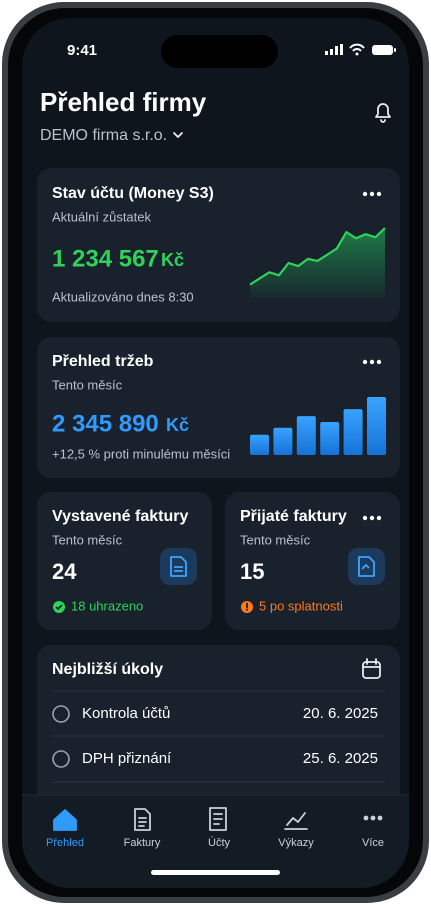 Image resolution: width=431 pixels, height=905 pixels. Describe the element at coordinates (383, 113) in the screenshot. I see `bell-icon` at that location.